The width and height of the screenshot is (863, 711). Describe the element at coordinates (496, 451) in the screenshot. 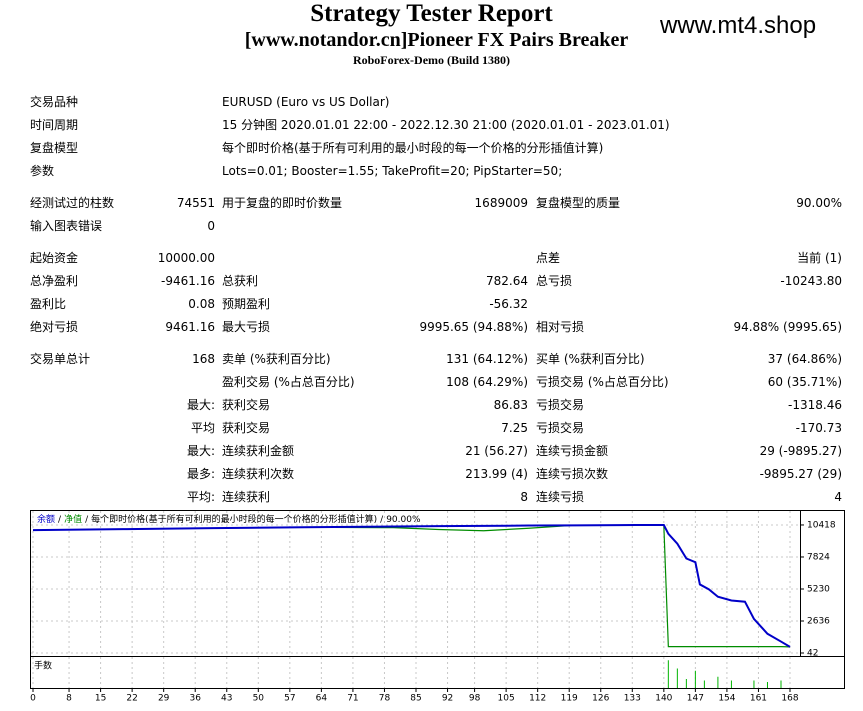

I see `report-value: 21 (56.27)` at that location.